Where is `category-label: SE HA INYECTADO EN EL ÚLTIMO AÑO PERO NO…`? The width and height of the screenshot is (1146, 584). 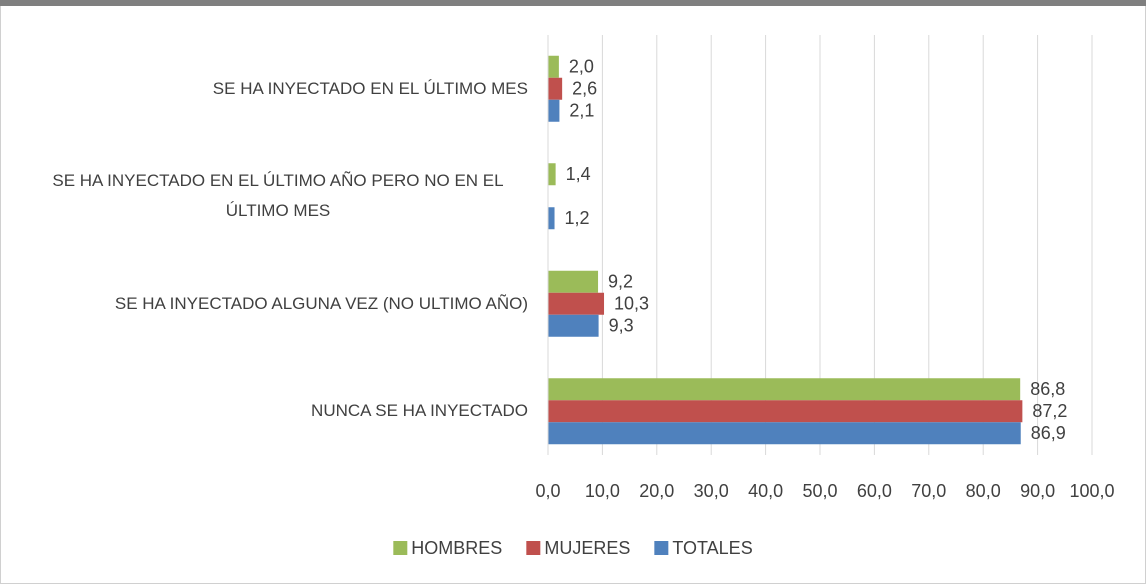 category-label: SE HA INYECTADO EN EL ÚLTIMO AÑO PERO NO… is located at coordinates (269, 196).